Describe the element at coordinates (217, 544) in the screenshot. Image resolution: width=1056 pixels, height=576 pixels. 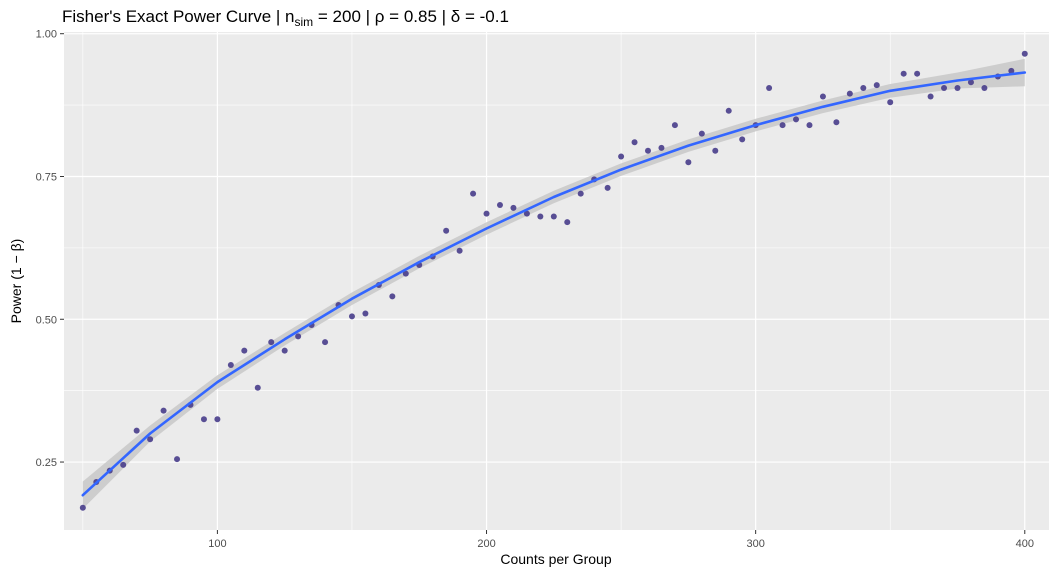
I see `x-tick-label: 100` at that location.